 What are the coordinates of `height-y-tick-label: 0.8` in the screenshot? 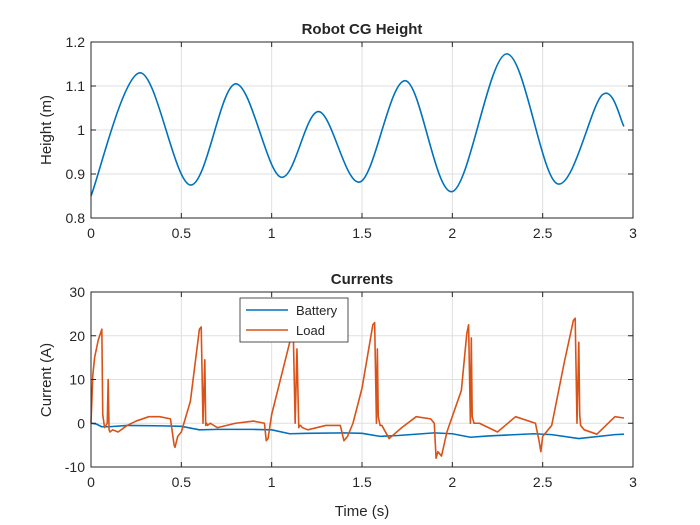 It's located at (76, 218).